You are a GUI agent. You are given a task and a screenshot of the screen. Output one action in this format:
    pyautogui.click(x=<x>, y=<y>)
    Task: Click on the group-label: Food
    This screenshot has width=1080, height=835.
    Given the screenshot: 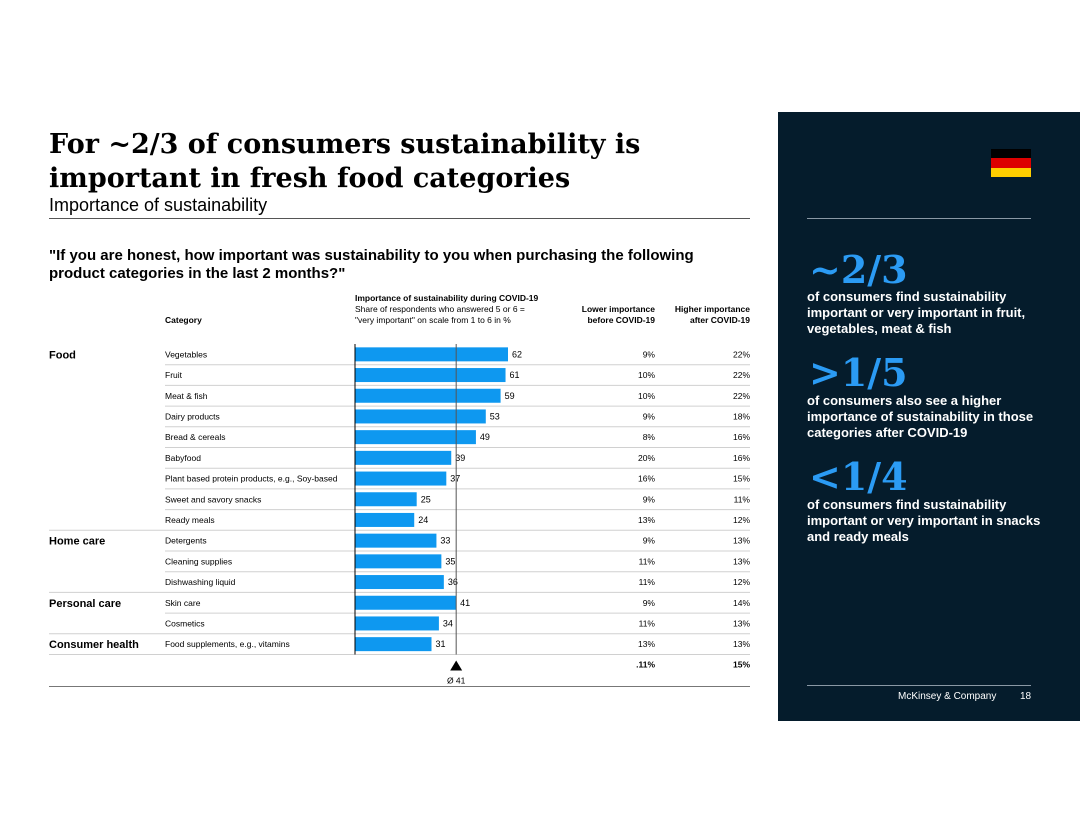 What is the action you would take?
    pyautogui.click(x=62, y=355)
    